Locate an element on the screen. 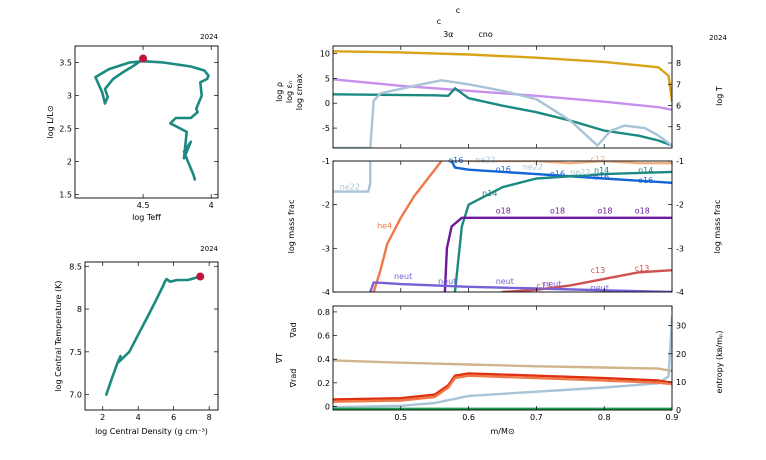  rhot-track-line is located at coordinates (153, 335).